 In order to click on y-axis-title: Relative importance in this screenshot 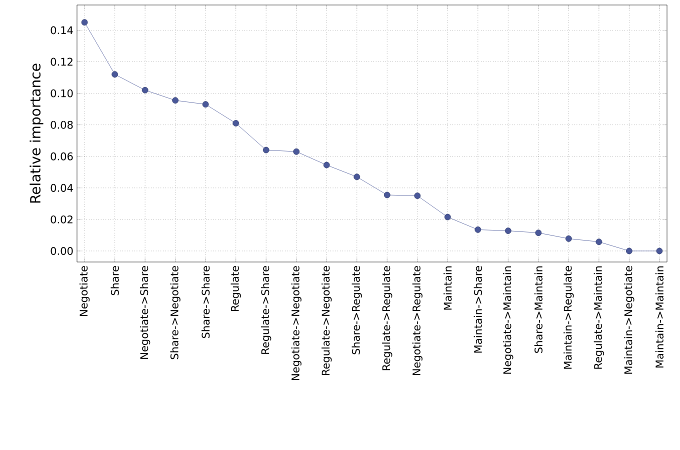, I will do `click(37, 133)`.